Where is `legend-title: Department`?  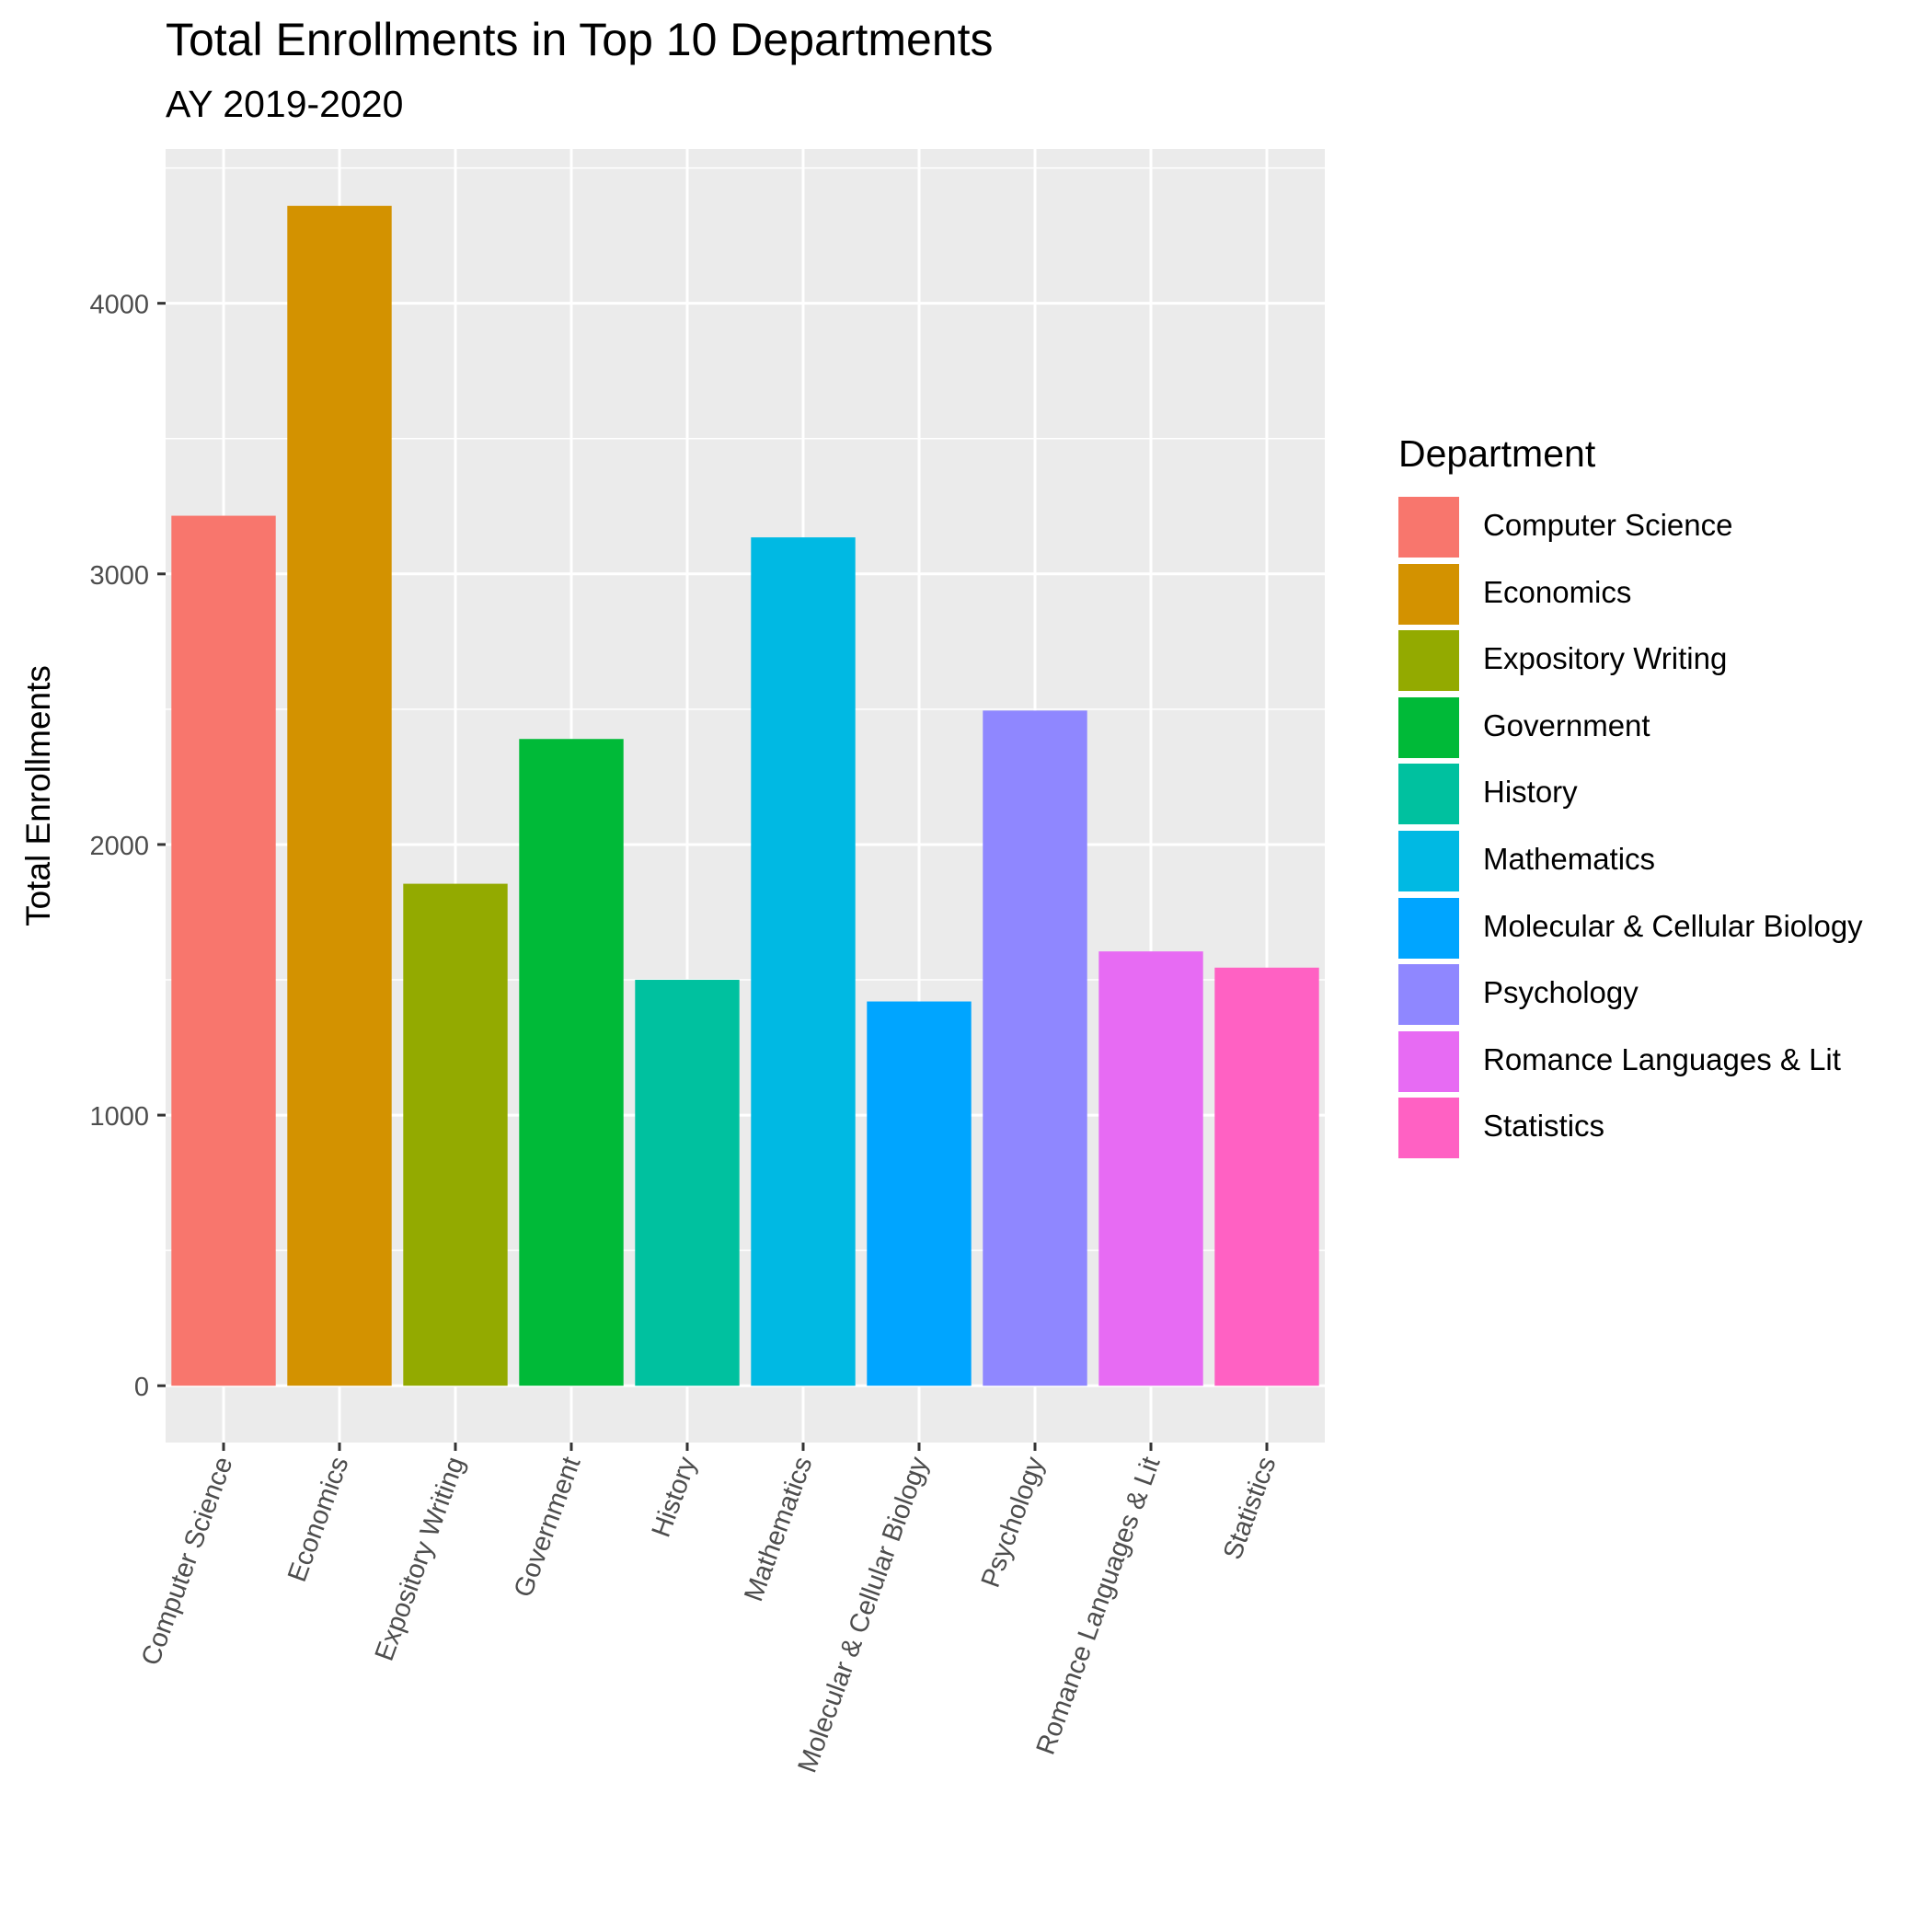
legend-title: Department is located at coordinates (1497, 453).